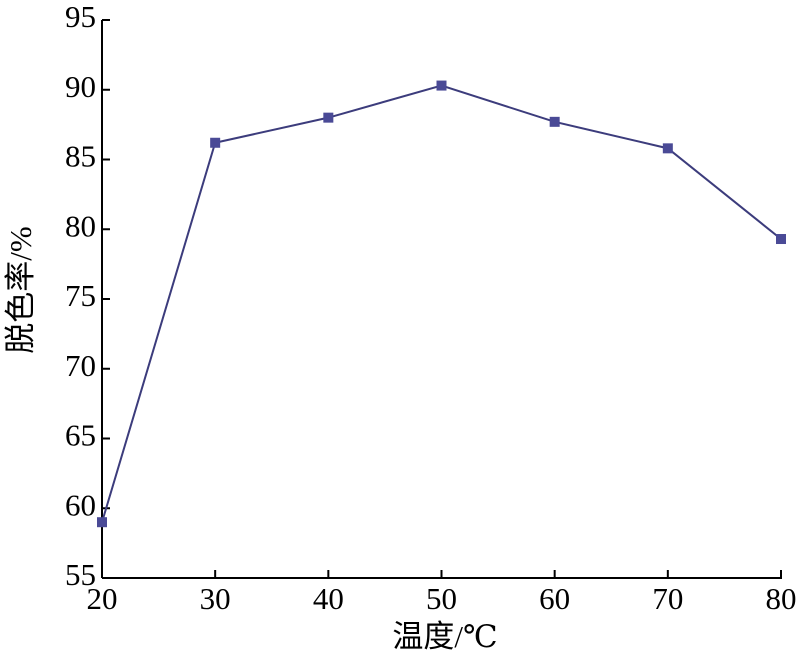 The image size is (800, 666). I want to click on x-tick-label: 40, so click(328, 598).